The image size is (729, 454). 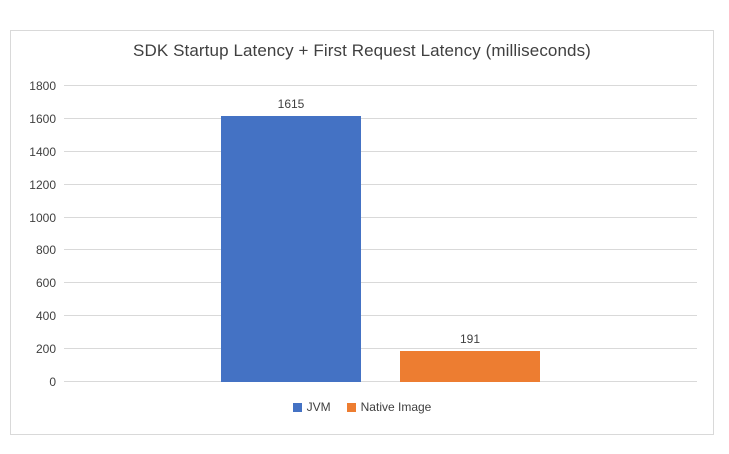 I want to click on data-label-jvm: 1615, so click(x=291, y=104).